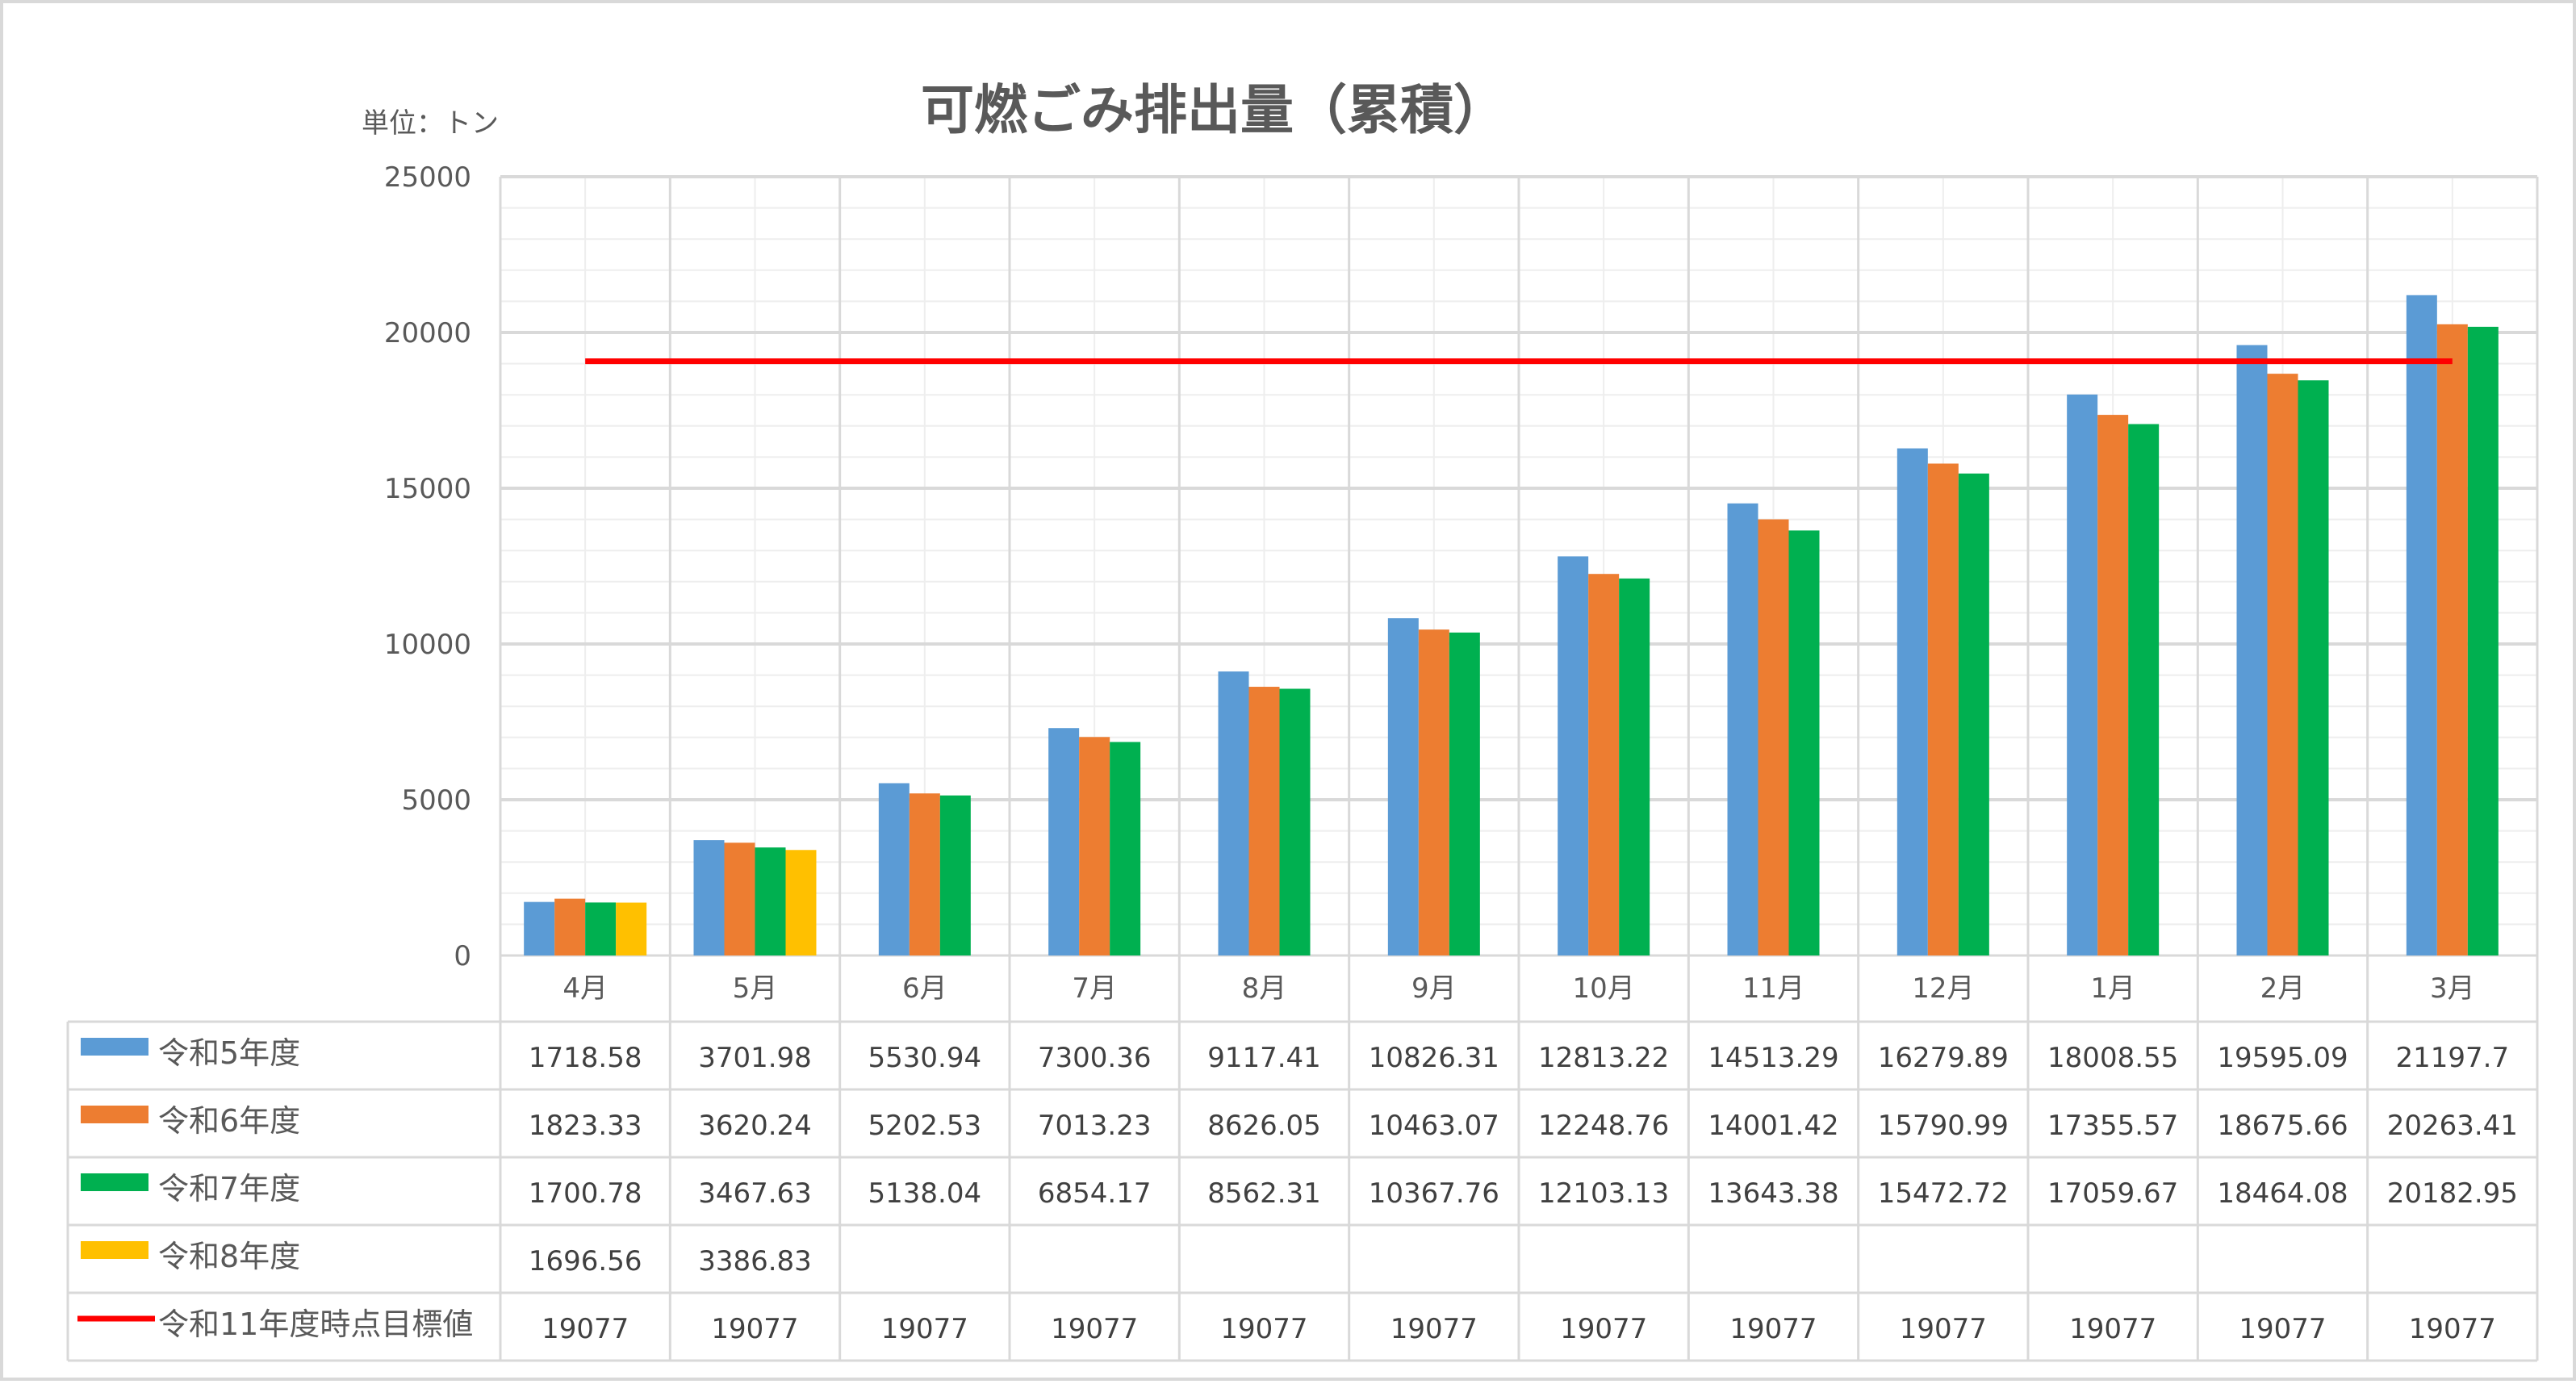 The width and height of the screenshot is (2576, 1384). I want to click on x-tick-label: 7月, so click(1094, 988).